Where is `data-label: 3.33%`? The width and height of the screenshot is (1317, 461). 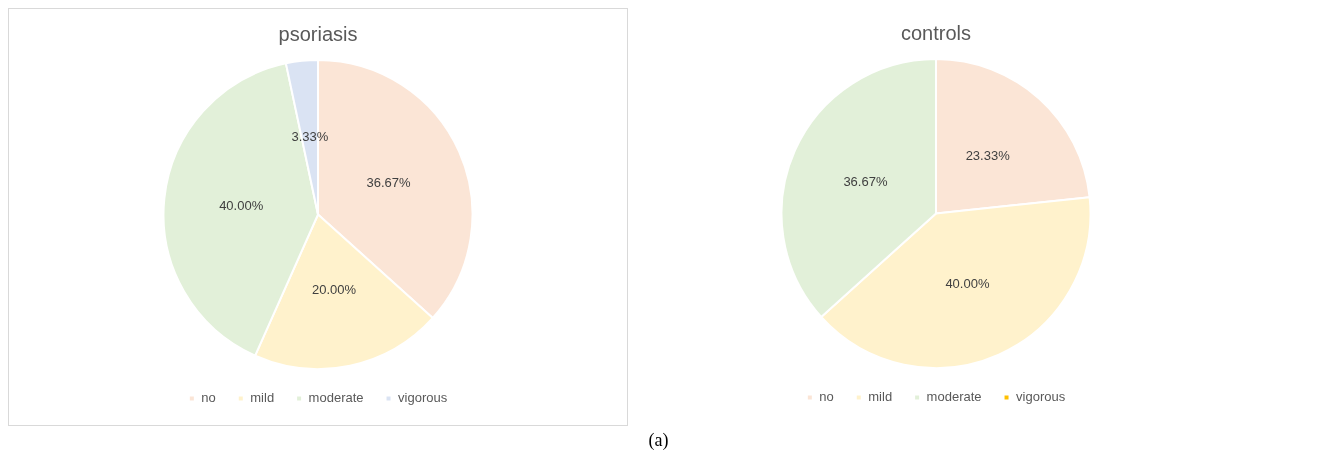
data-label: 3.33% is located at coordinates (310, 137).